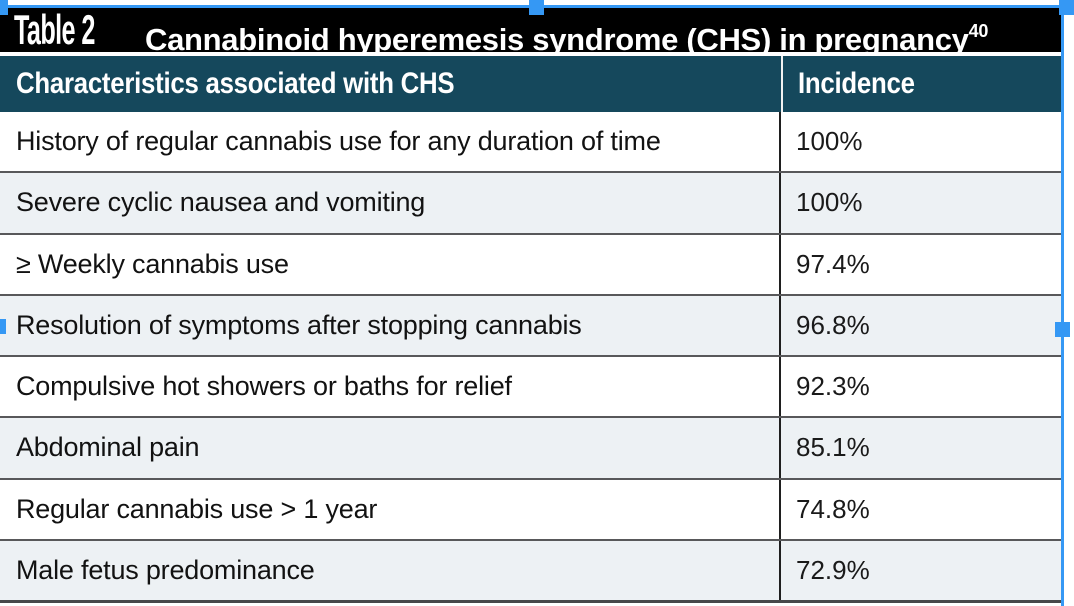 Image resolution: width=1074 pixels, height=606 pixels. Describe the element at coordinates (235, 83) in the screenshot. I see `header-characteristics-label: Characteristics associated with CHS` at that location.